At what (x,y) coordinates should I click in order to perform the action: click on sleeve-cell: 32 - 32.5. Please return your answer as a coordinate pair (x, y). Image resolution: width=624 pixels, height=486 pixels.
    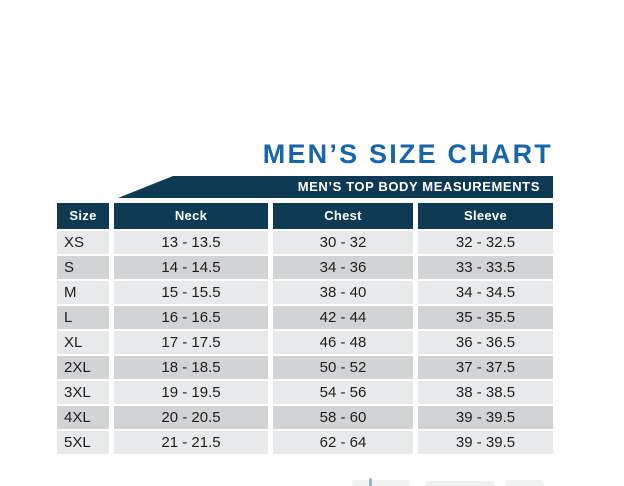
    Looking at the image, I should click on (485, 242).